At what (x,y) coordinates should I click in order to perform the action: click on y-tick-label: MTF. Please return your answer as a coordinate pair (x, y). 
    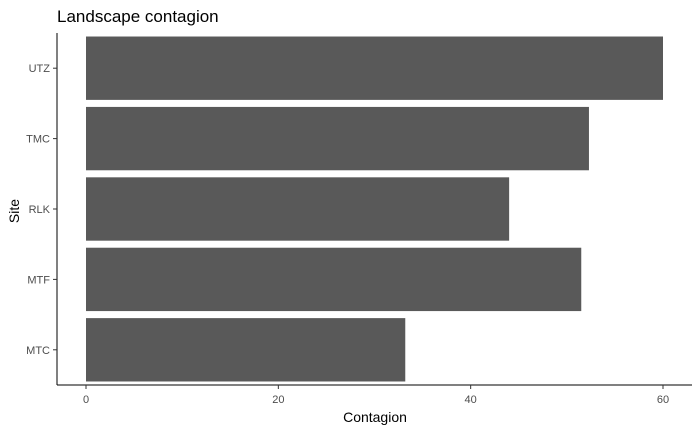
    Looking at the image, I should click on (38, 280).